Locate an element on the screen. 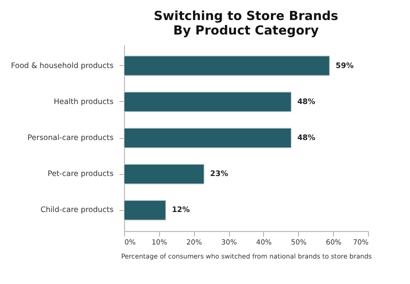 Image resolution: width=410 pixels, height=284 pixels. text: Switching to Store Brands is located at coordinates (246, 15).